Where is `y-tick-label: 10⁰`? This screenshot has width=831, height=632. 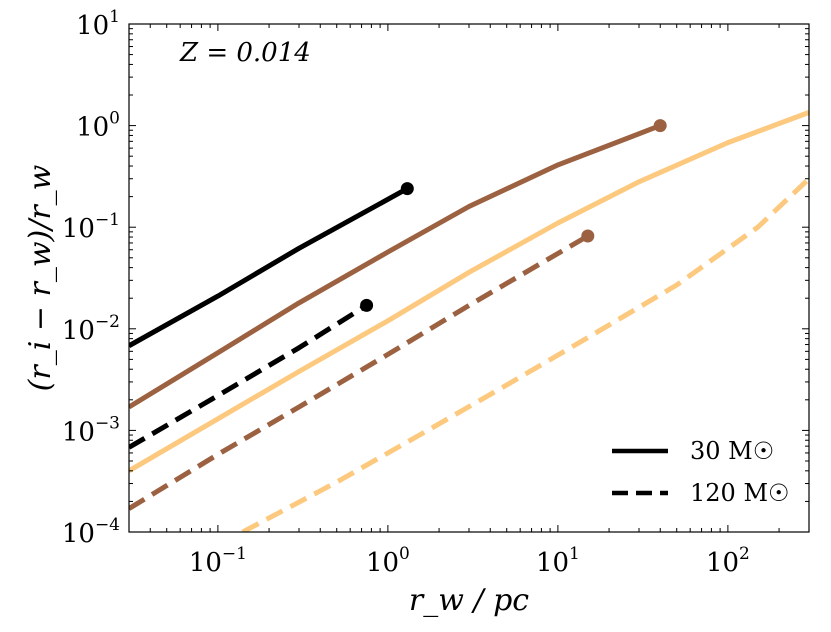
y-tick-label: 10⁰ is located at coordinates (98, 126).